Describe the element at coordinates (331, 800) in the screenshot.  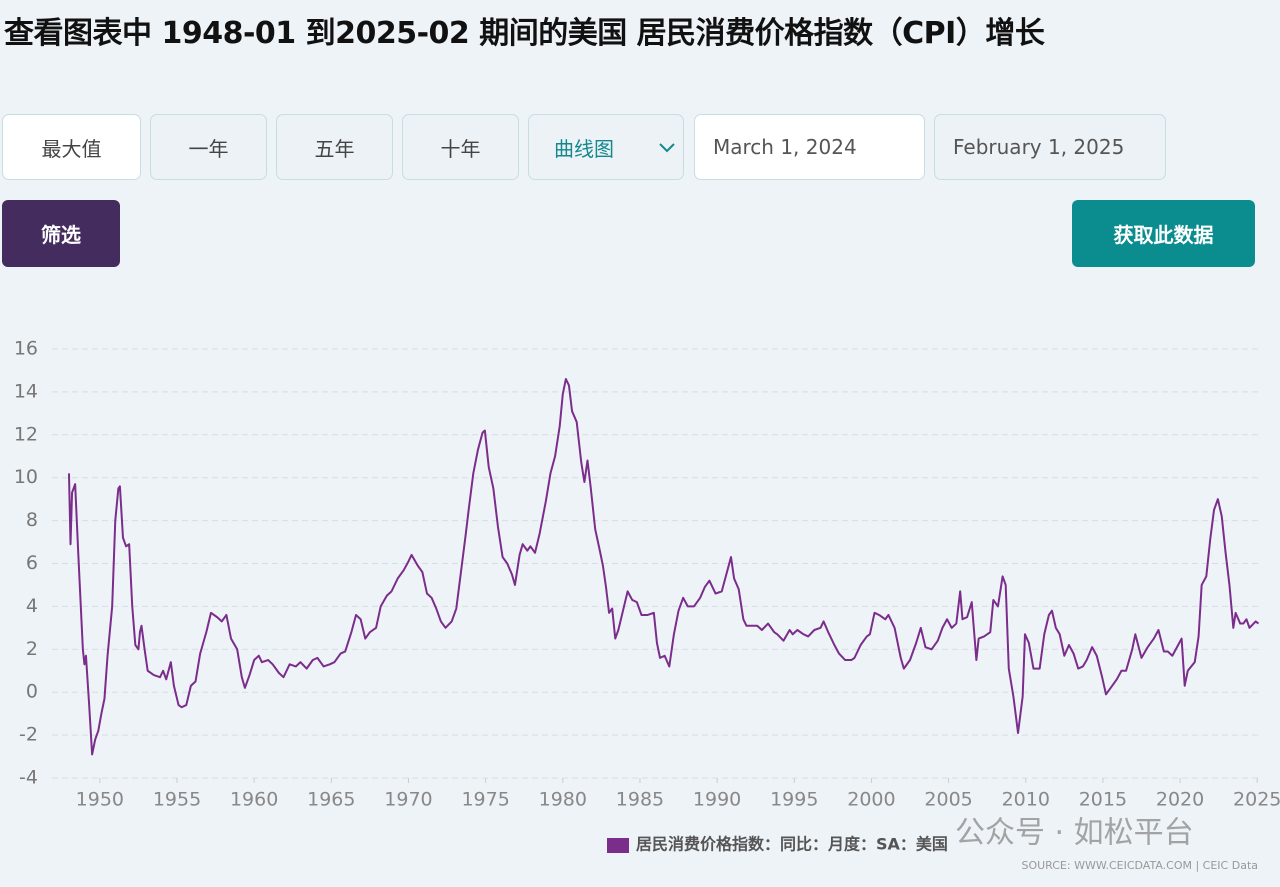
I see `x-tick-label: 1965` at that location.